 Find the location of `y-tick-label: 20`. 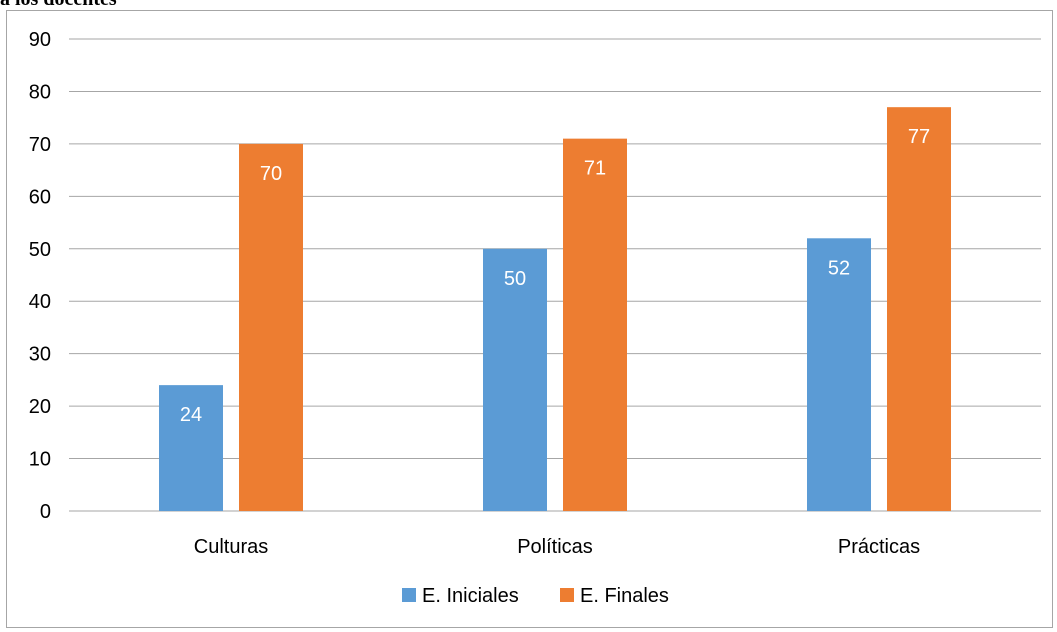

y-tick-label: 20 is located at coordinates (40, 407).